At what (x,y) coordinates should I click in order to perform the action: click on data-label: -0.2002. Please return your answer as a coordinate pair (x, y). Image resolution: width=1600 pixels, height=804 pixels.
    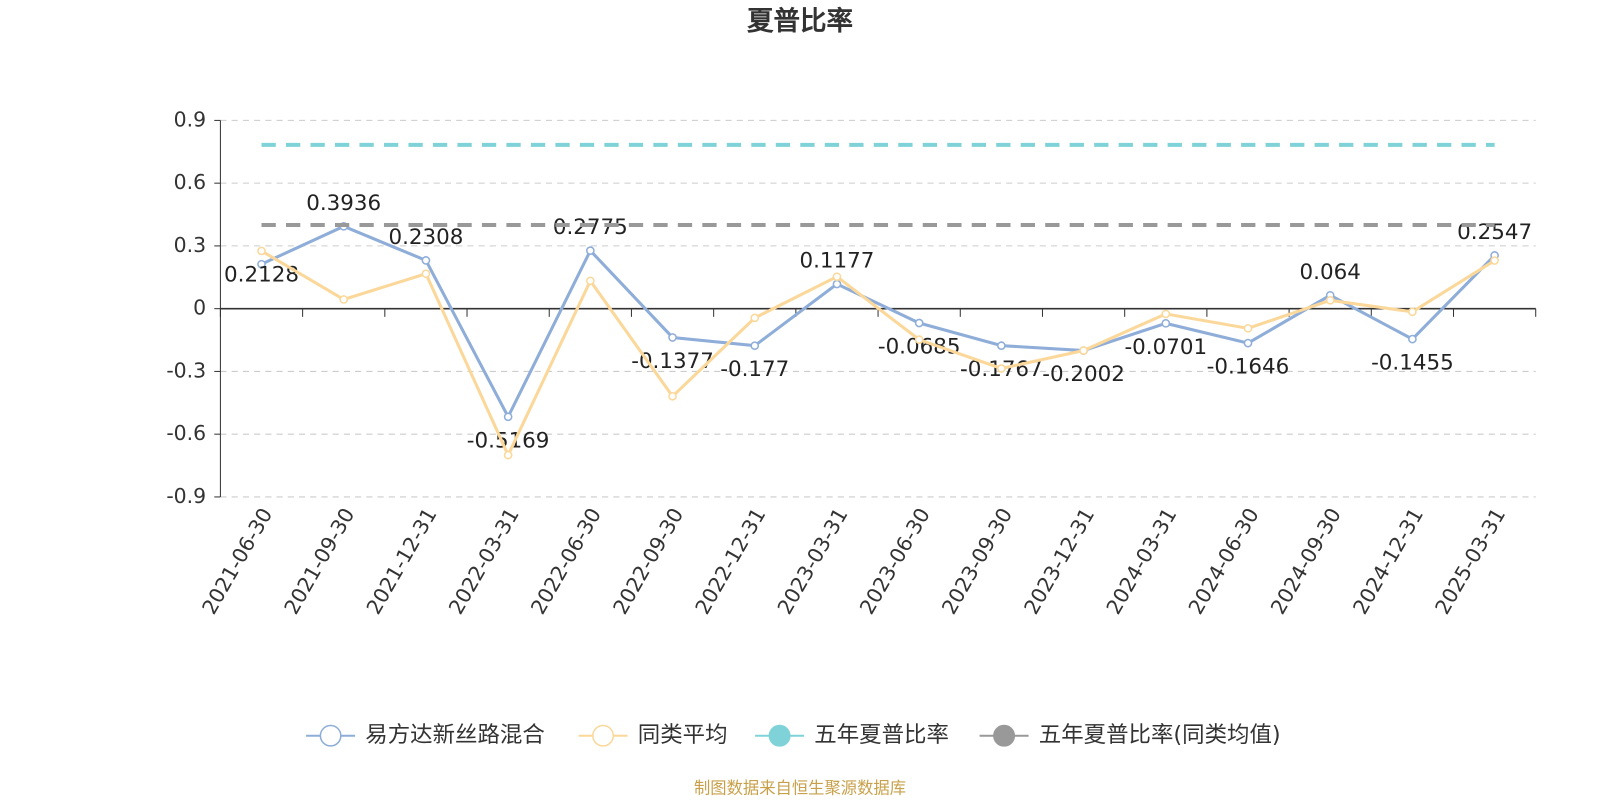
    Looking at the image, I should click on (1083, 374).